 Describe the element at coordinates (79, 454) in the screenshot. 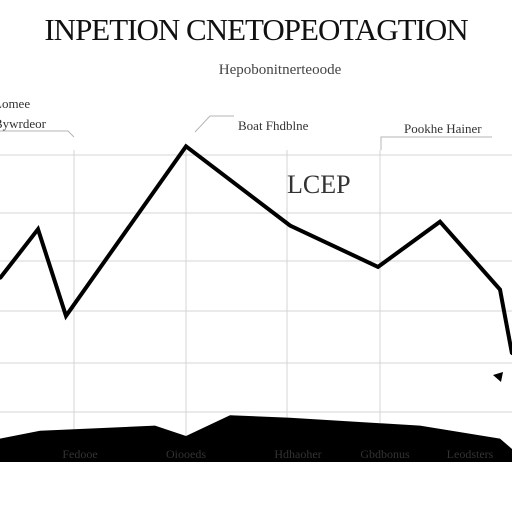

I see `x-tick-label: Fedooe` at that location.